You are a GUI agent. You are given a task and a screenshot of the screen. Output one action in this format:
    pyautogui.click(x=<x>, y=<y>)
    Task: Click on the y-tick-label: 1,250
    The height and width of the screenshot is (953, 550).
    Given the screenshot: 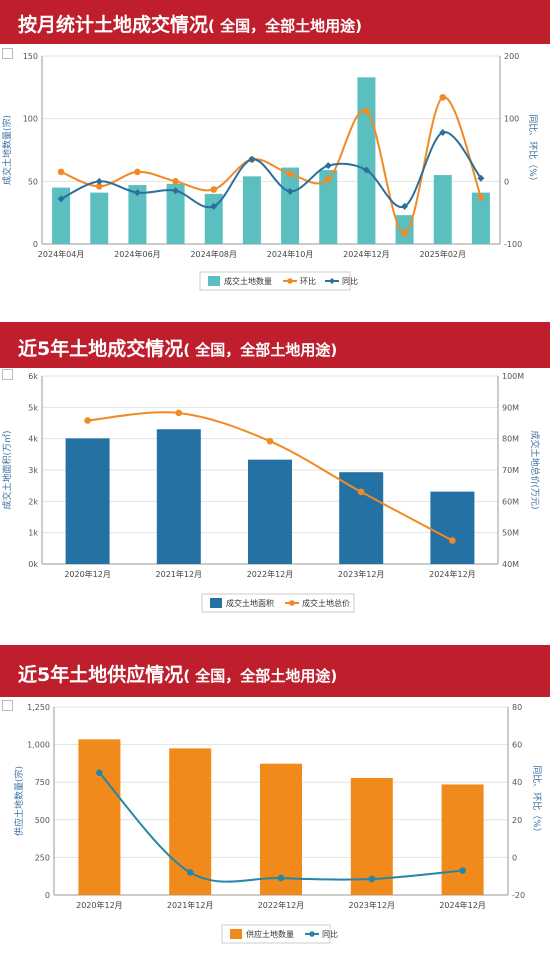 What is the action you would take?
    pyautogui.click(x=38, y=707)
    